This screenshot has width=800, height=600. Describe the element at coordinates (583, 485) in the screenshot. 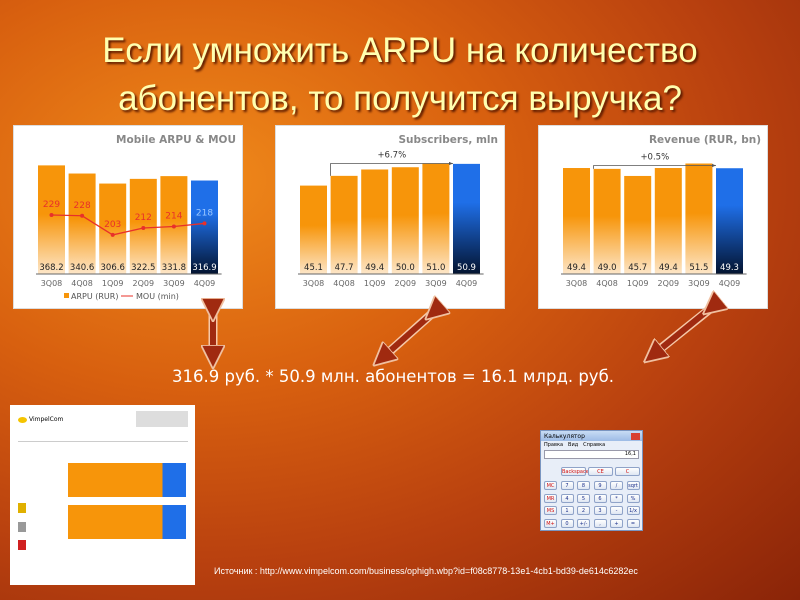

I see `calc-button: 8` at that location.